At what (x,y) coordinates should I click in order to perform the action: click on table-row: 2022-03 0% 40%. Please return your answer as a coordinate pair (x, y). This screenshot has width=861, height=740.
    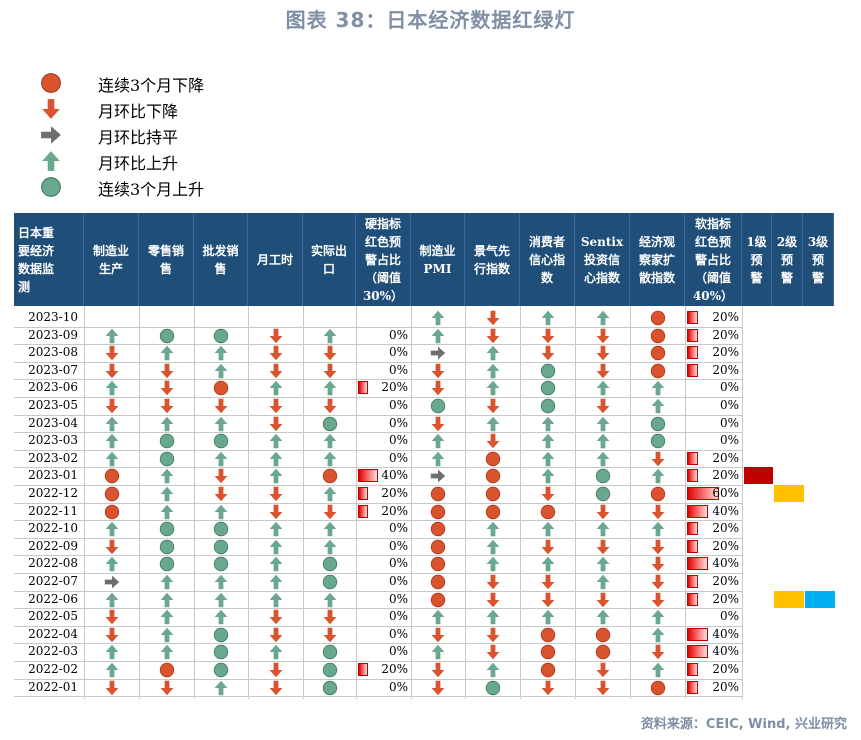
    Looking at the image, I should click on (424, 652).